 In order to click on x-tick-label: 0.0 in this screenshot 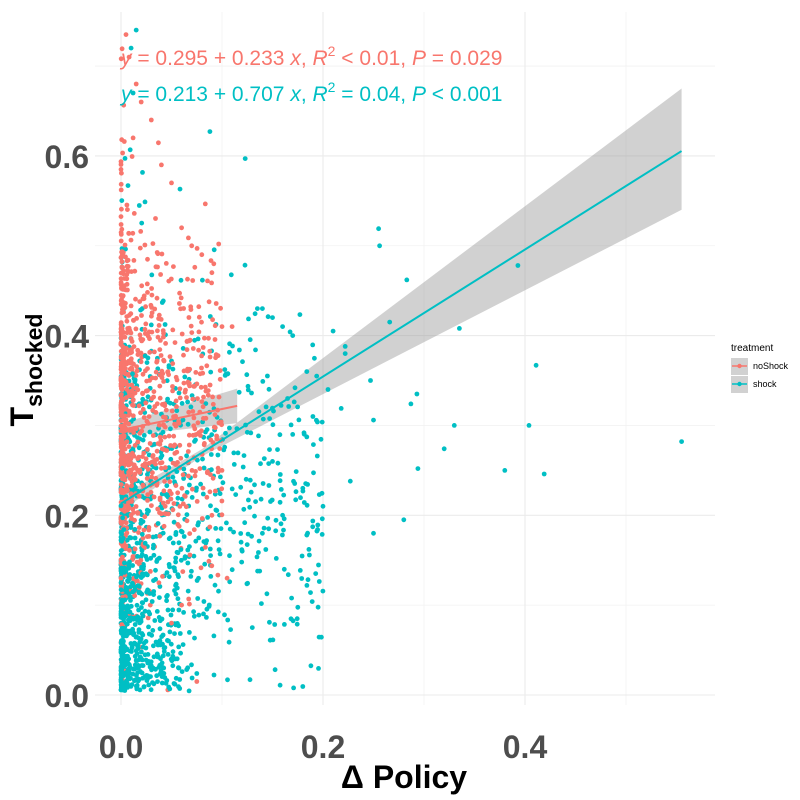, I will do `click(121, 747)`.